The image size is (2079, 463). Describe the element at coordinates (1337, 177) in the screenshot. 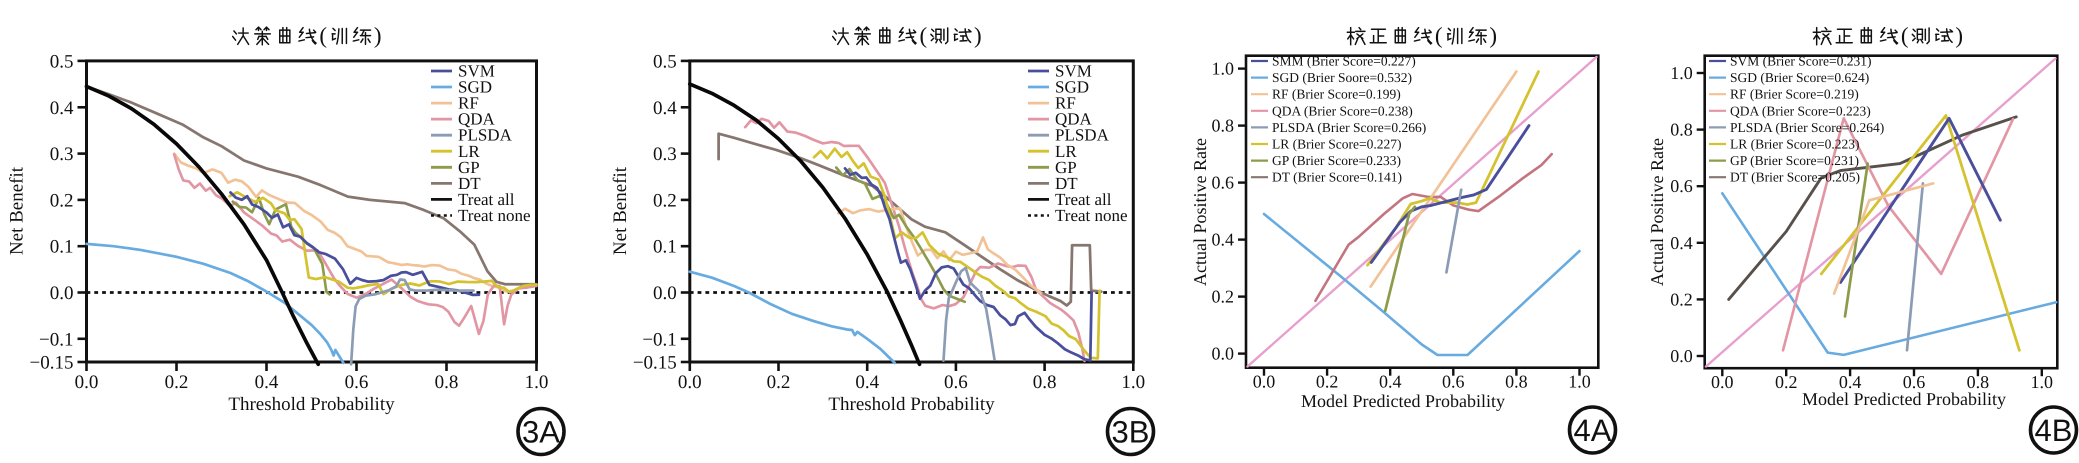

I see `svg-text: DT (Brier Score=0.141)` at that location.